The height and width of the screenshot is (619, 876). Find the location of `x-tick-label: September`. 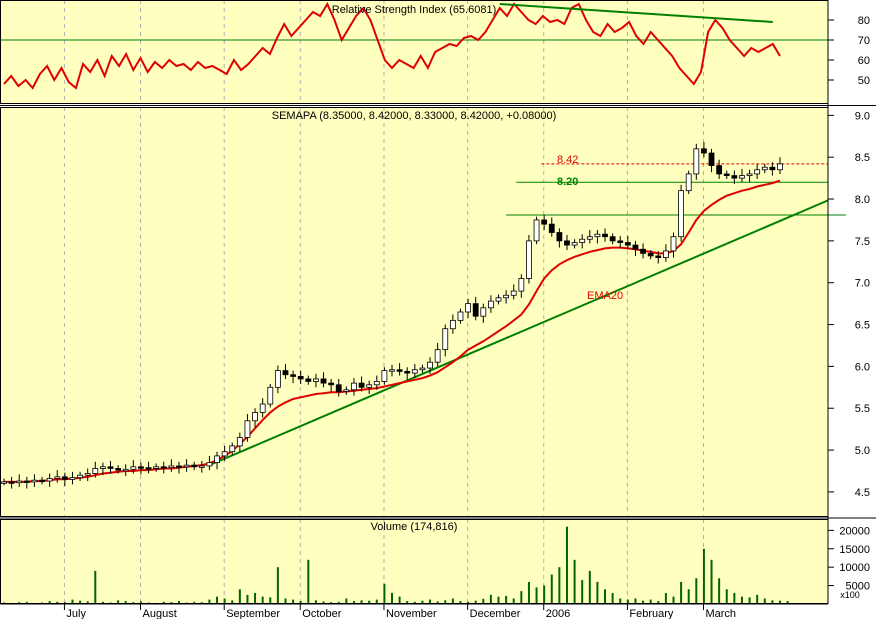

x-tick-label: September is located at coordinates (253, 613).